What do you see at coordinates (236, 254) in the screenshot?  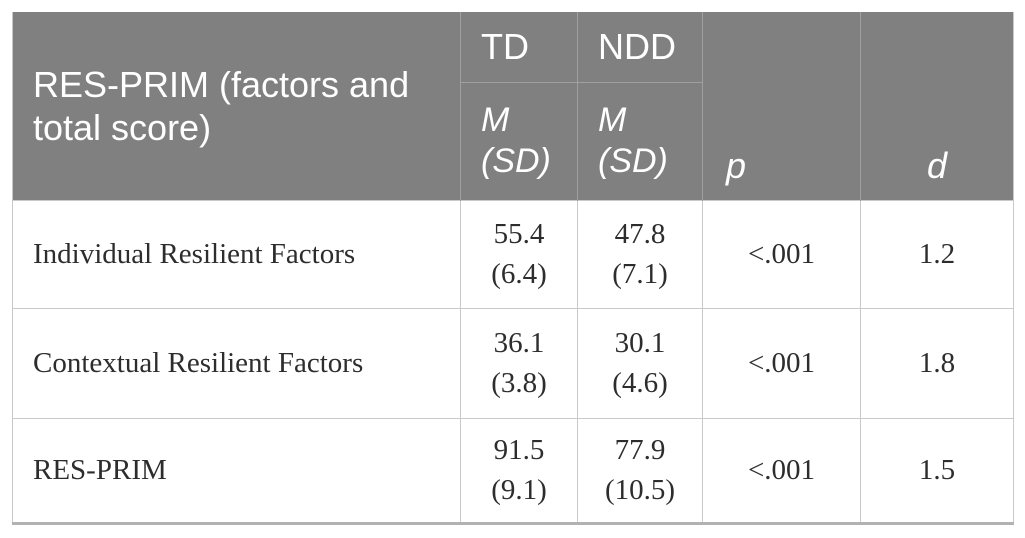 I see `row-label: Individual Resilient Factors` at bounding box center [236, 254].